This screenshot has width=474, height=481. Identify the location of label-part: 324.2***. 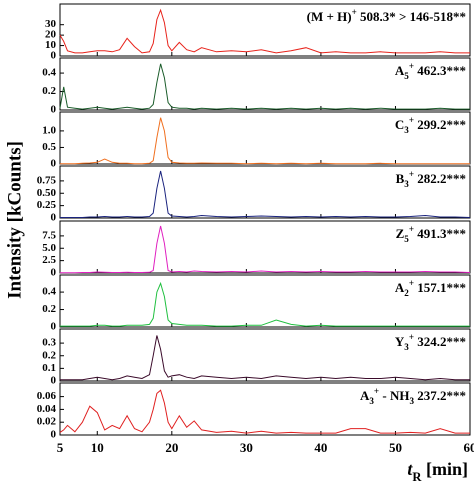
(440, 341).